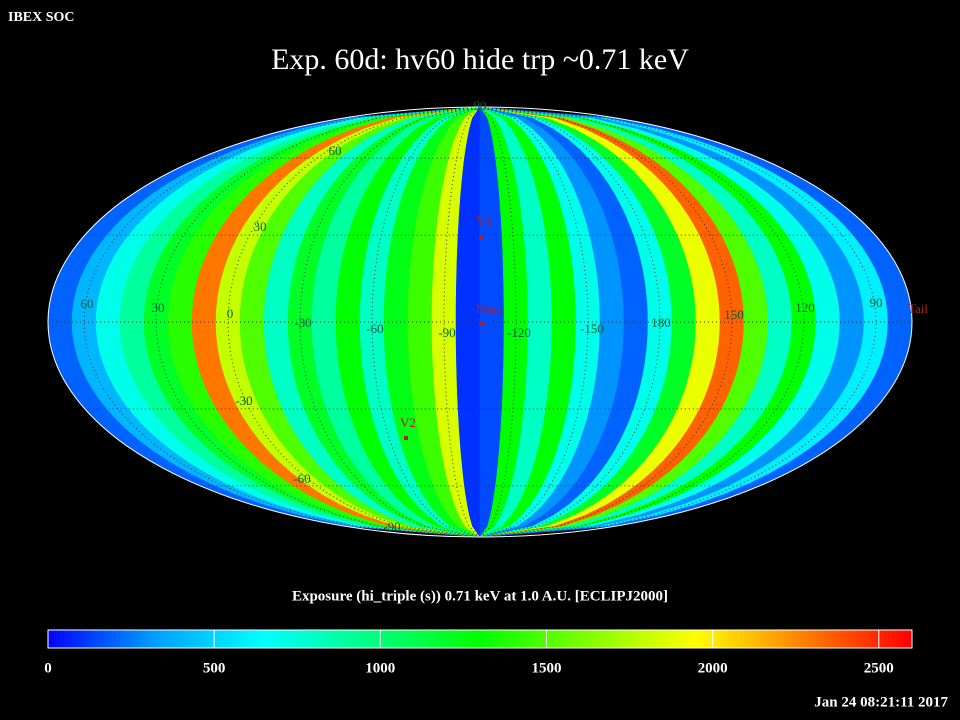  What do you see at coordinates (805, 307) in the screenshot?
I see `longitude-label: 120` at bounding box center [805, 307].